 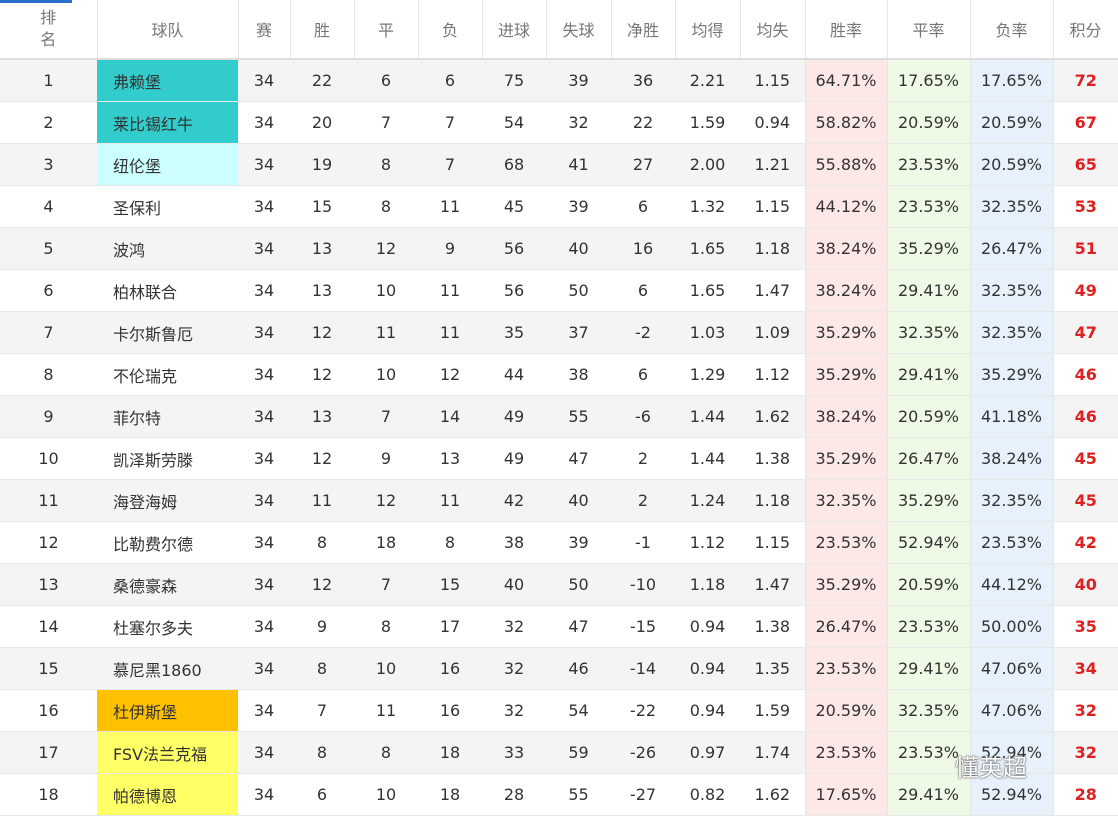 What do you see at coordinates (167, 248) in the screenshot?
I see `team-cell: 波鸿` at bounding box center [167, 248].